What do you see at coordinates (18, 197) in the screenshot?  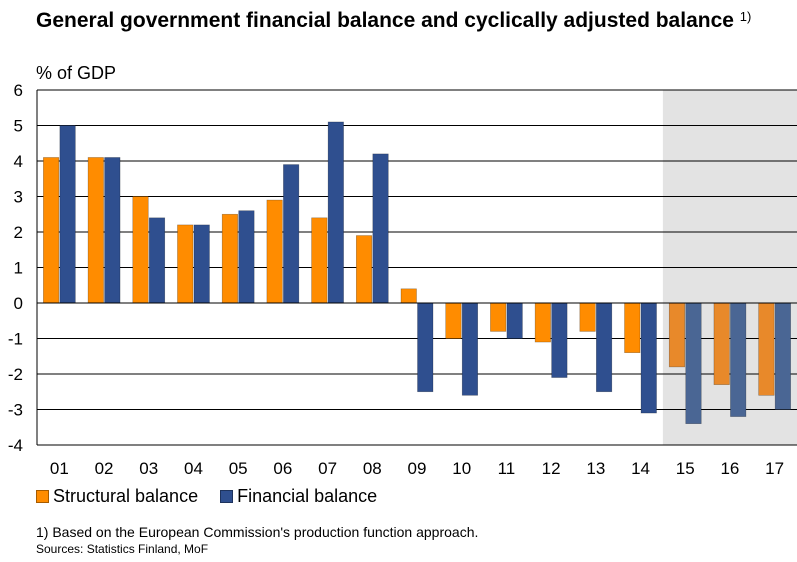 I see `y-tick-label: 3` at bounding box center [18, 197].